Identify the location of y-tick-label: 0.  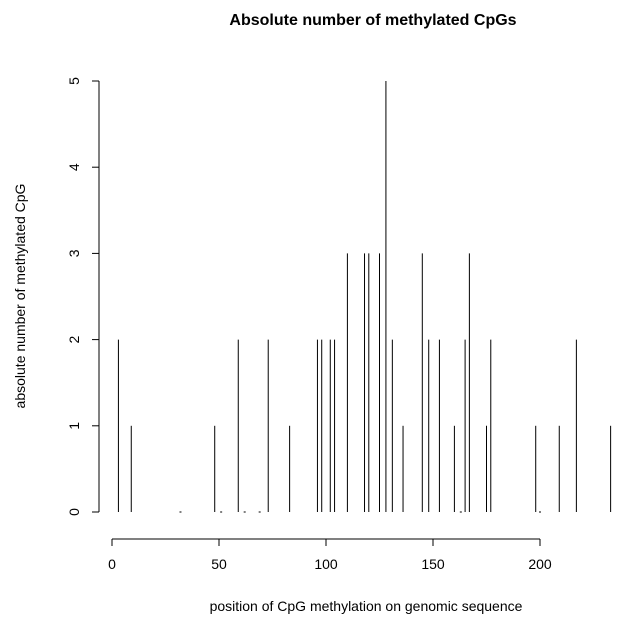
(74, 512).